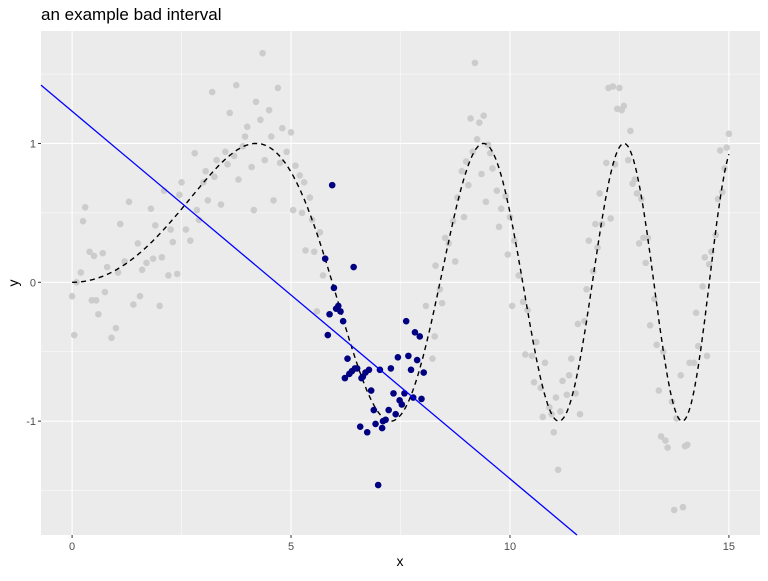 The image size is (768, 581). What do you see at coordinates (31, 422) in the screenshot?
I see `y-tick-label: -1` at bounding box center [31, 422].